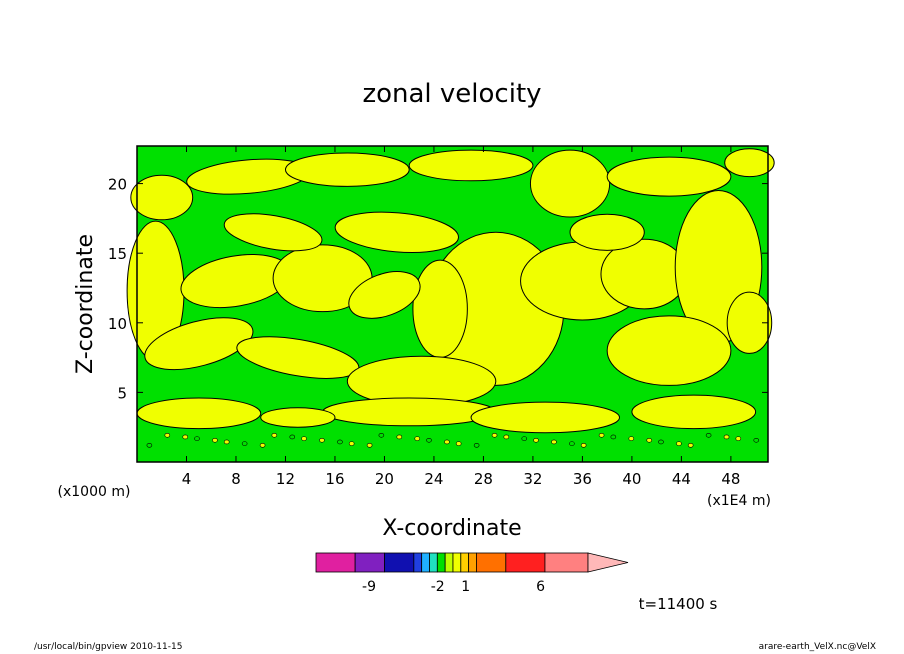 The image size is (904, 654). What do you see at coordinates (384, 479) in the screenshot?
I see `x-tick-label: 20` at bounding box center [384, 479].